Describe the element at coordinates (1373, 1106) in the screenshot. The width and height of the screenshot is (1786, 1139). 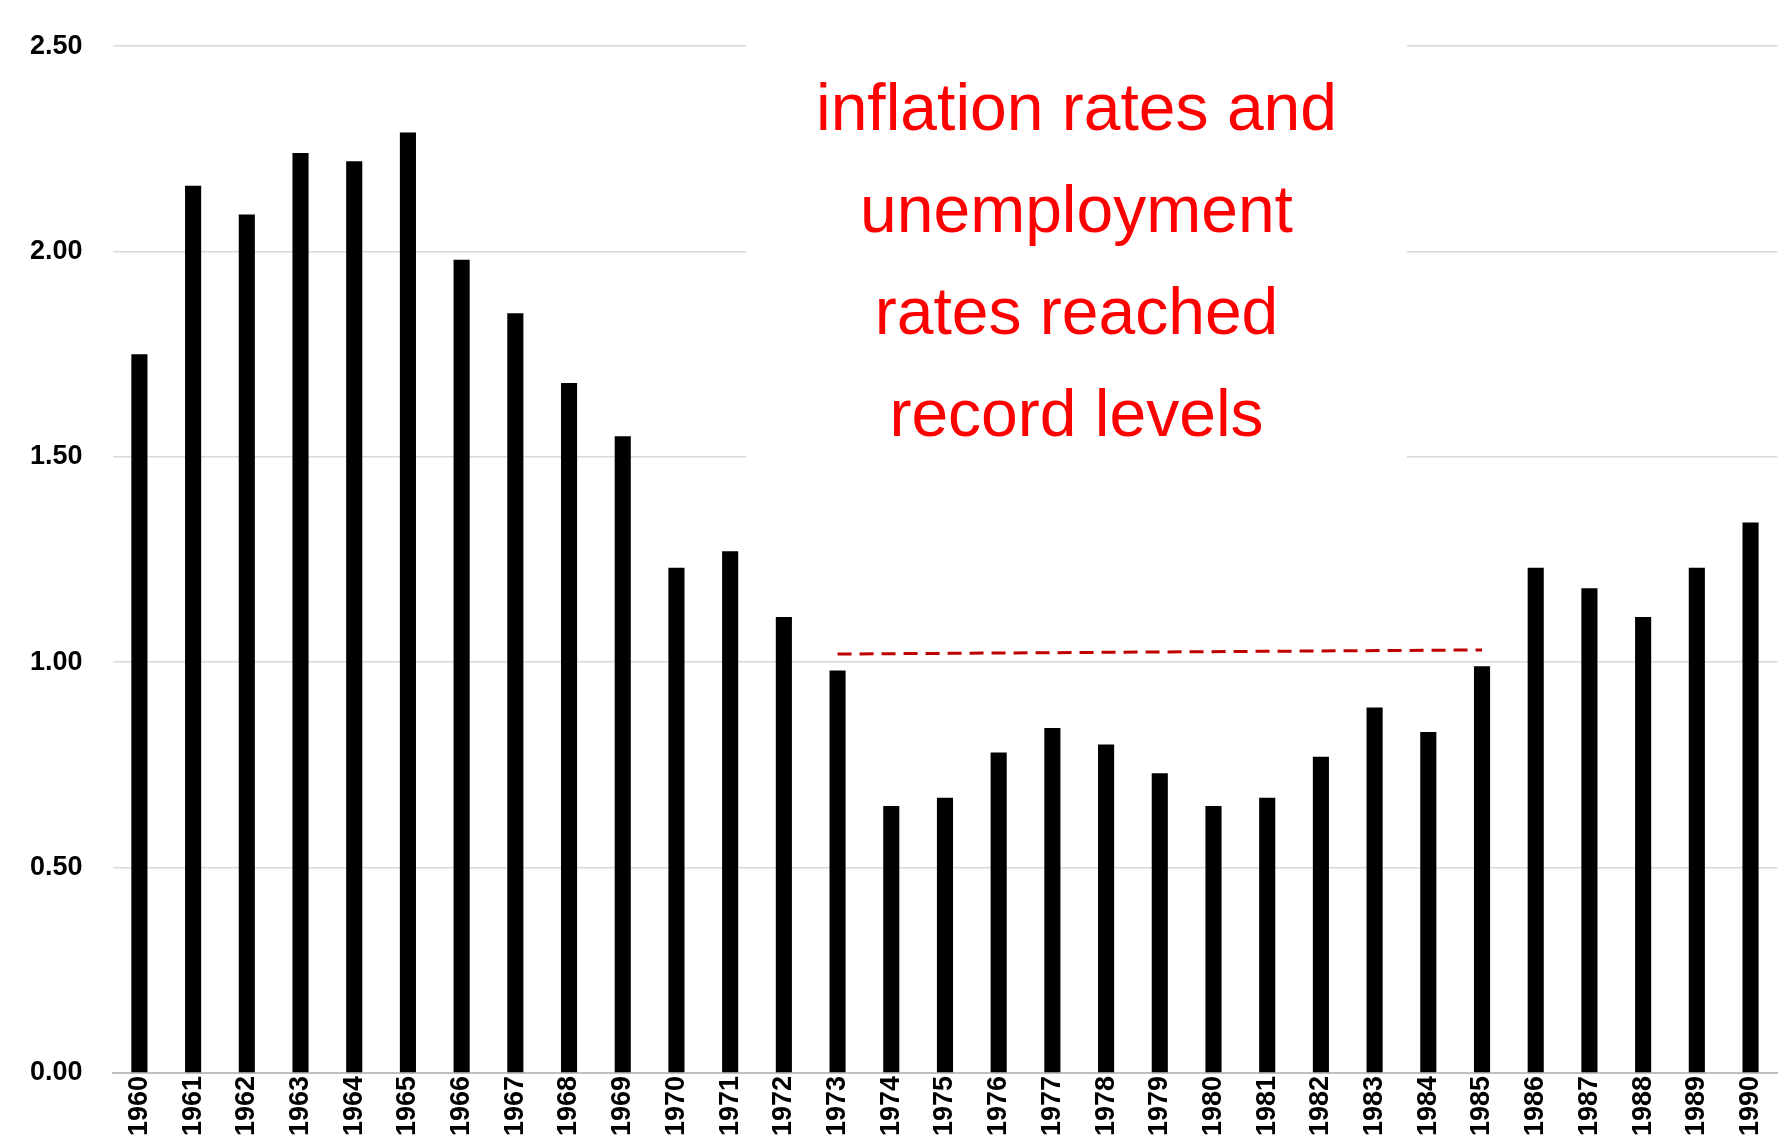
I see `x-tick-label: 1983` at that location.